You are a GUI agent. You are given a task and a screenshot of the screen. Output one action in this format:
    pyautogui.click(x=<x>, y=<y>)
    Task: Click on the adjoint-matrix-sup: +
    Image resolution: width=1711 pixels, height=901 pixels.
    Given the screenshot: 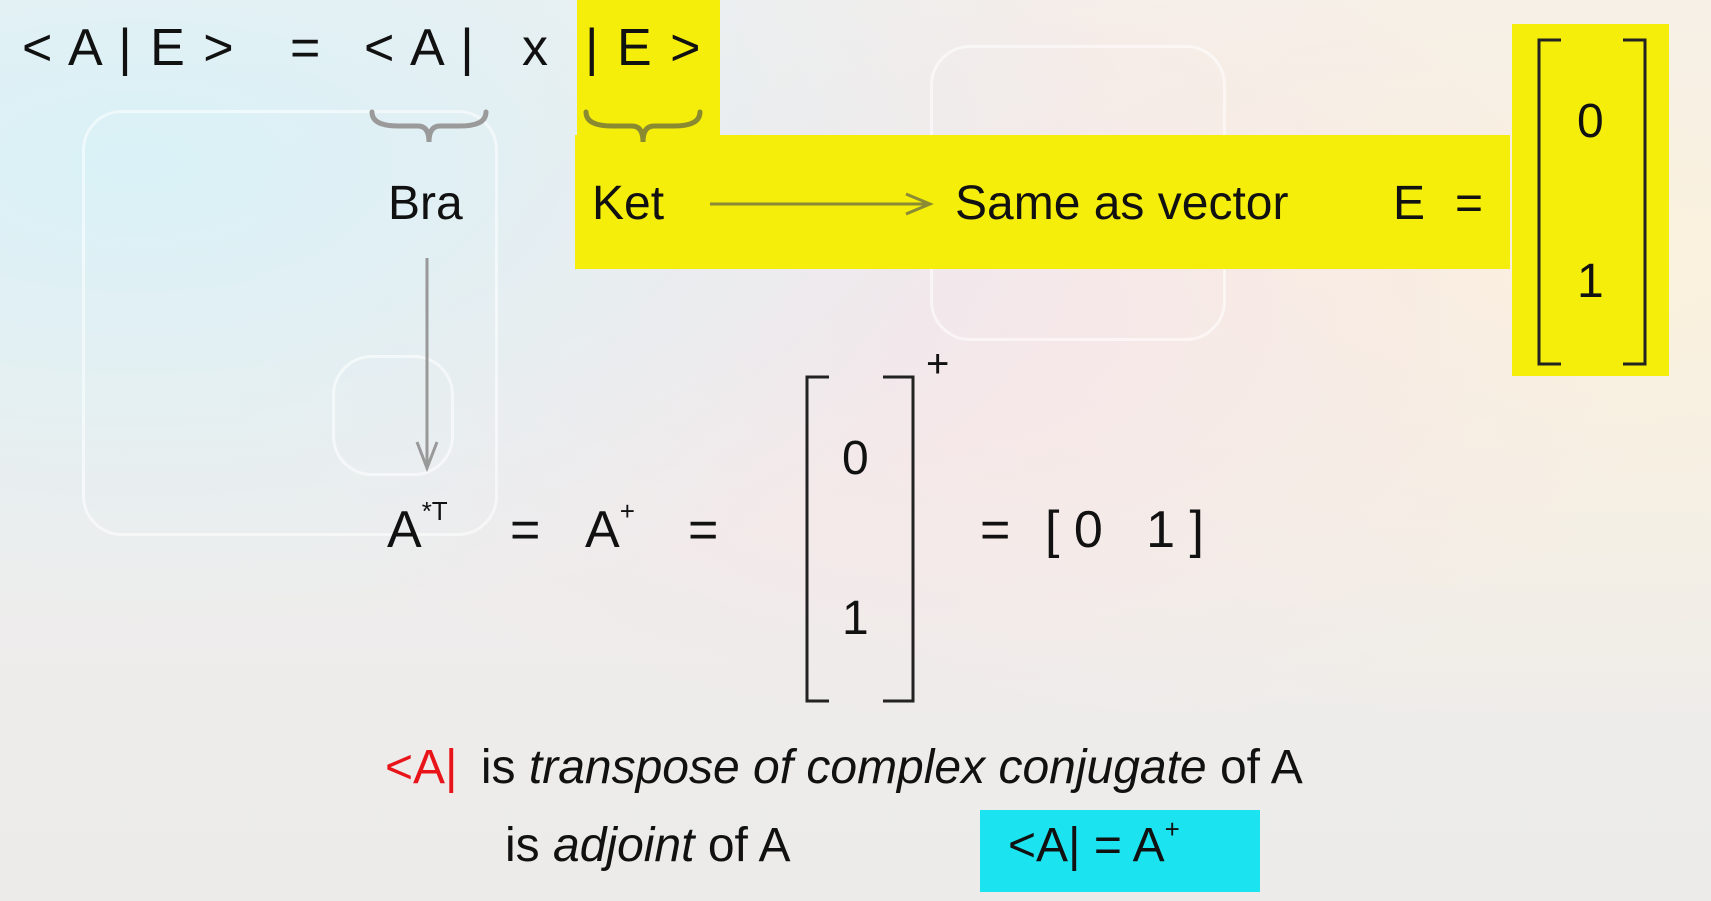 What is the action you would take?
    pyautogui.click(x=938, y=364)
    